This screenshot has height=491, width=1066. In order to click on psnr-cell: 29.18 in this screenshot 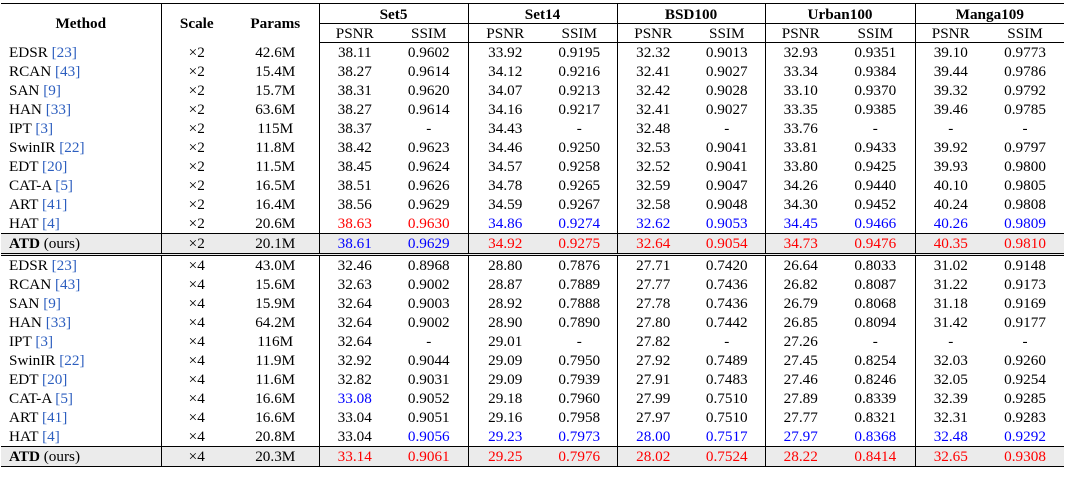, I will do `click(505, 398)`.